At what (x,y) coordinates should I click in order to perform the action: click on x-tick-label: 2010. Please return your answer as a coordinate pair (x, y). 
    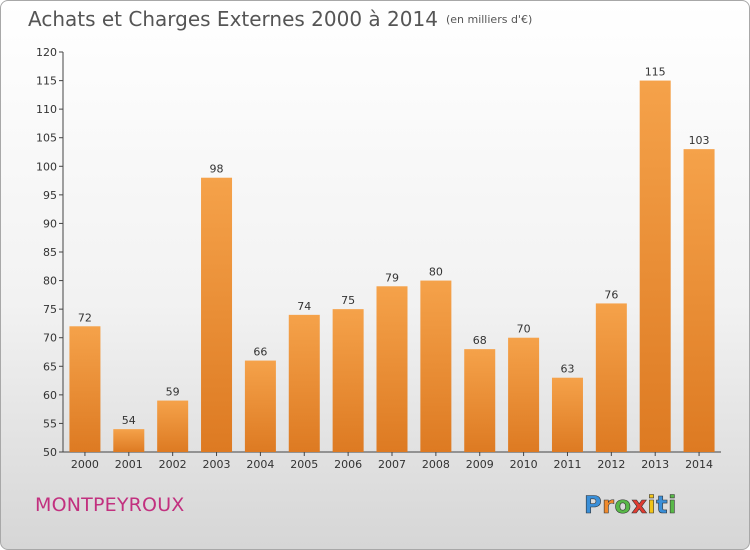
    Looking at the image, I should click on (524, 464).